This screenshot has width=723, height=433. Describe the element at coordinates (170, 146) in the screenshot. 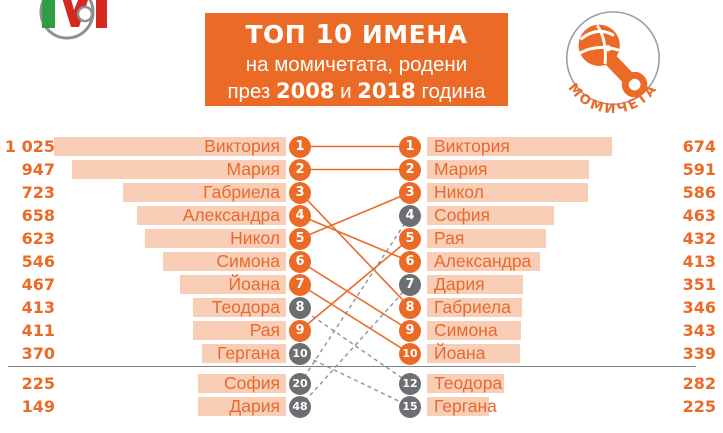

I see `name-bar-2008: Виктория` at that location.